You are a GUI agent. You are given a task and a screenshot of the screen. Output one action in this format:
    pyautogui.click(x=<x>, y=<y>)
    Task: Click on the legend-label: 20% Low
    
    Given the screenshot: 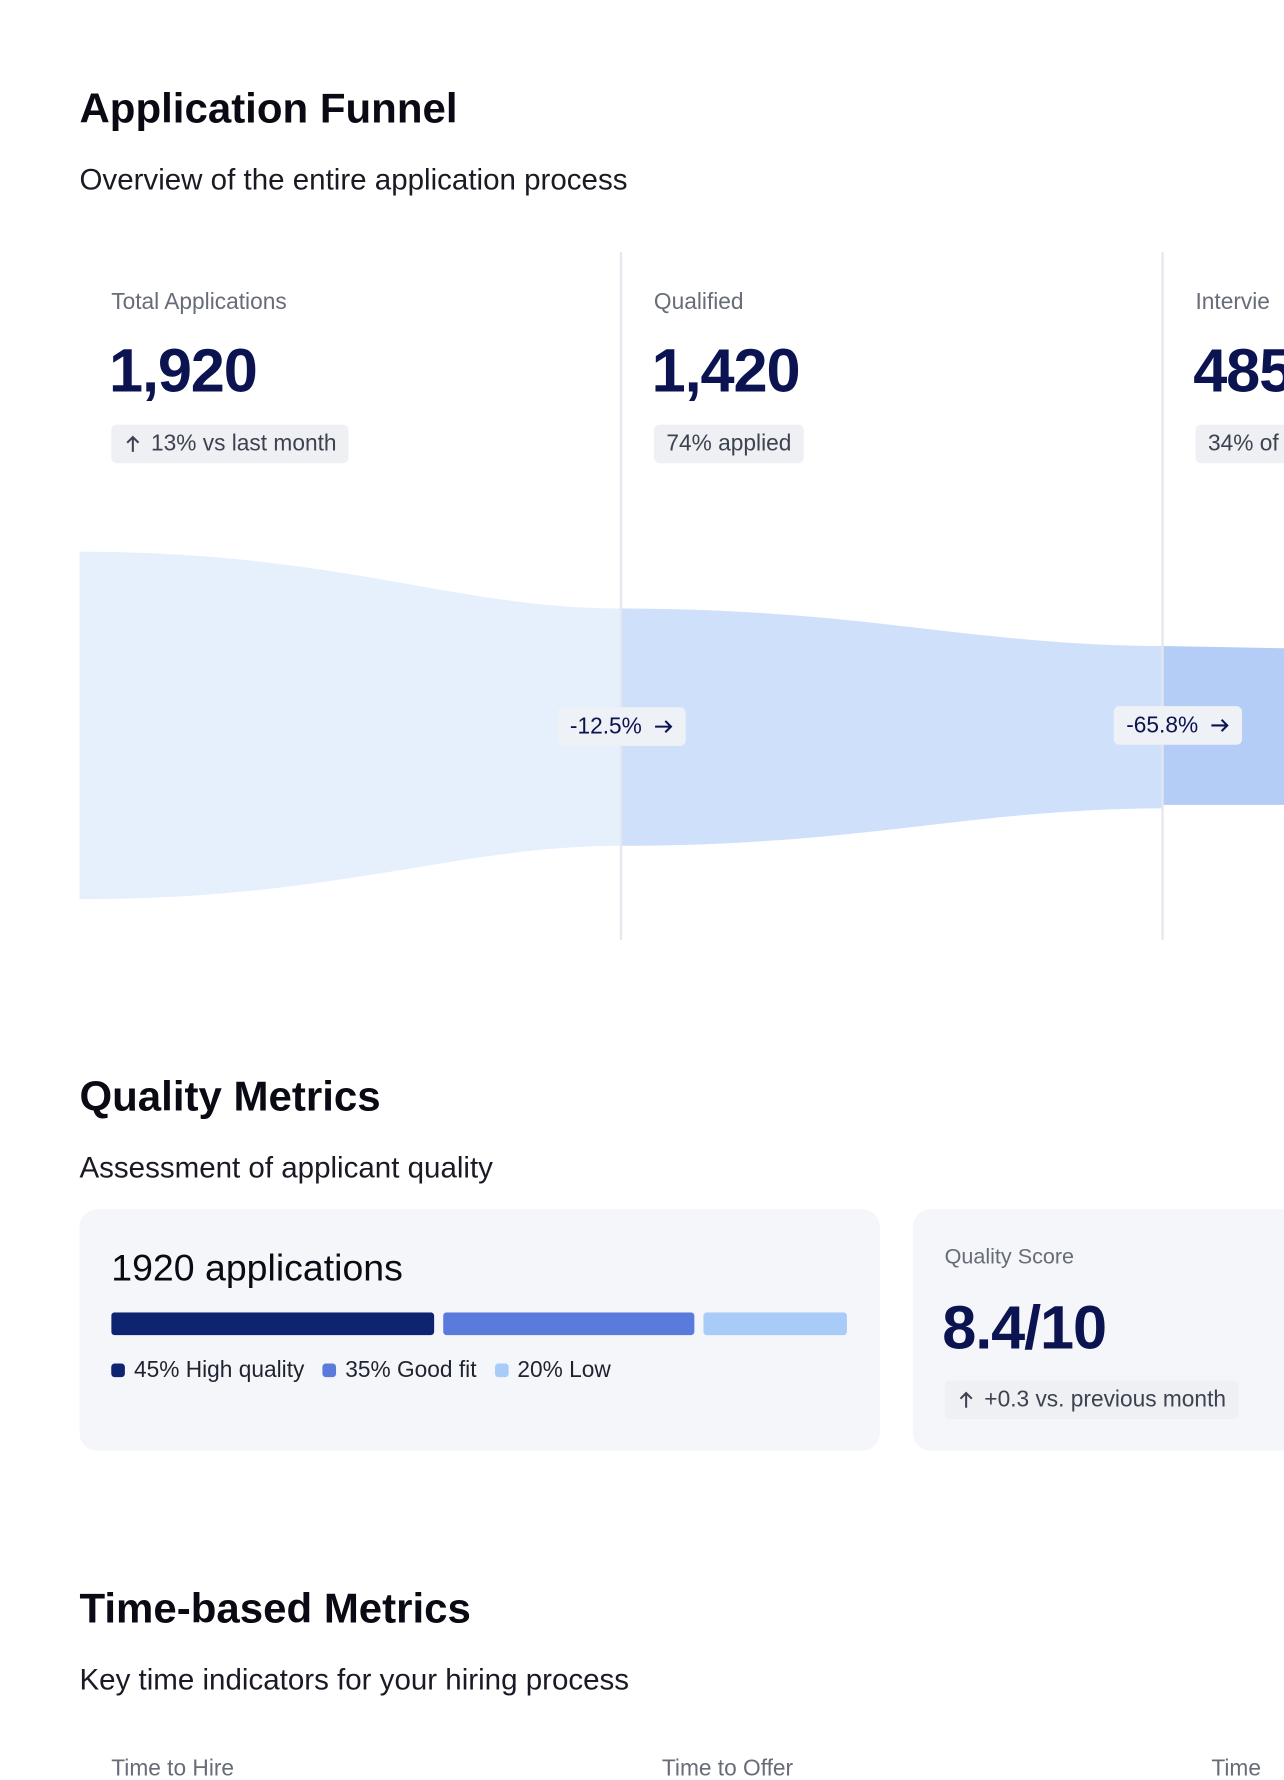 What is the action you would take?
    pyautogui.click(x=564, y=1370)
    